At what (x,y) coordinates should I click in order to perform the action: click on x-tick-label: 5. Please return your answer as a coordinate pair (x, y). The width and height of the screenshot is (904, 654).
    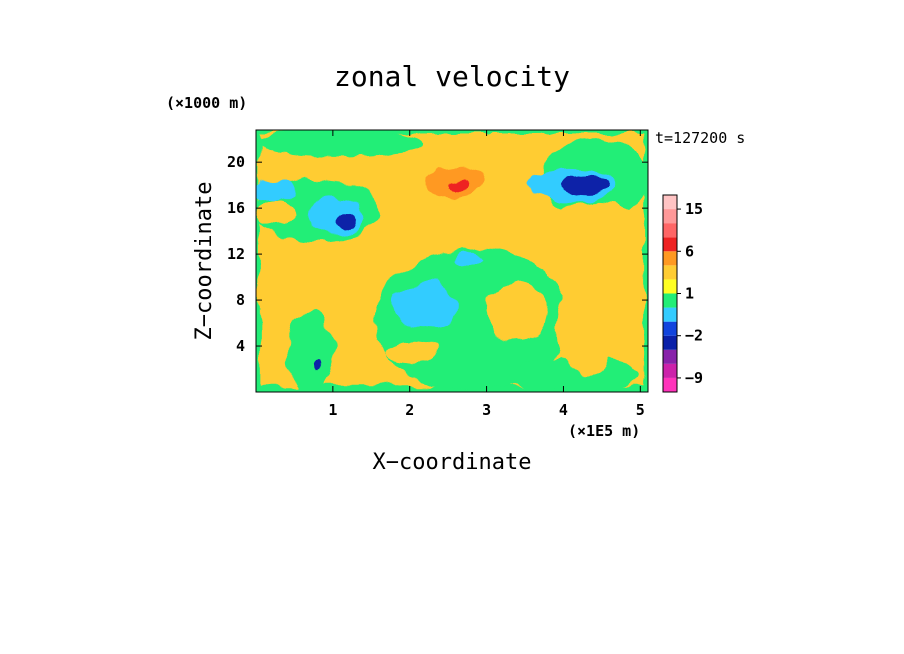
    Looking at the image, I should click on (640, 410).